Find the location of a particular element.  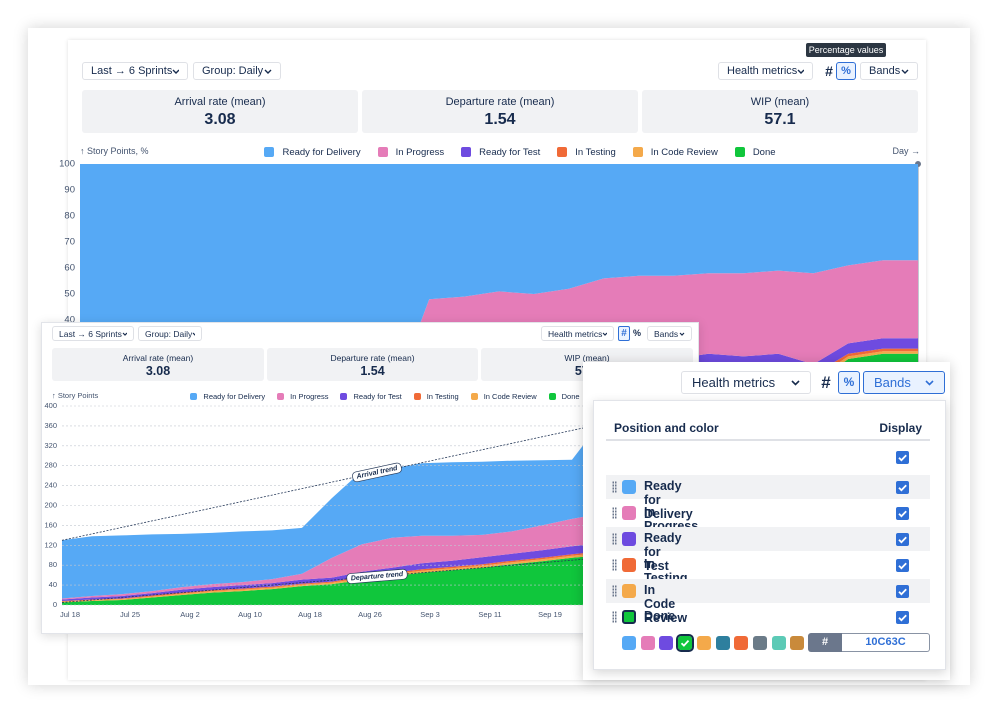

y-tick-label: 360 is located at coordinates (50, 425).